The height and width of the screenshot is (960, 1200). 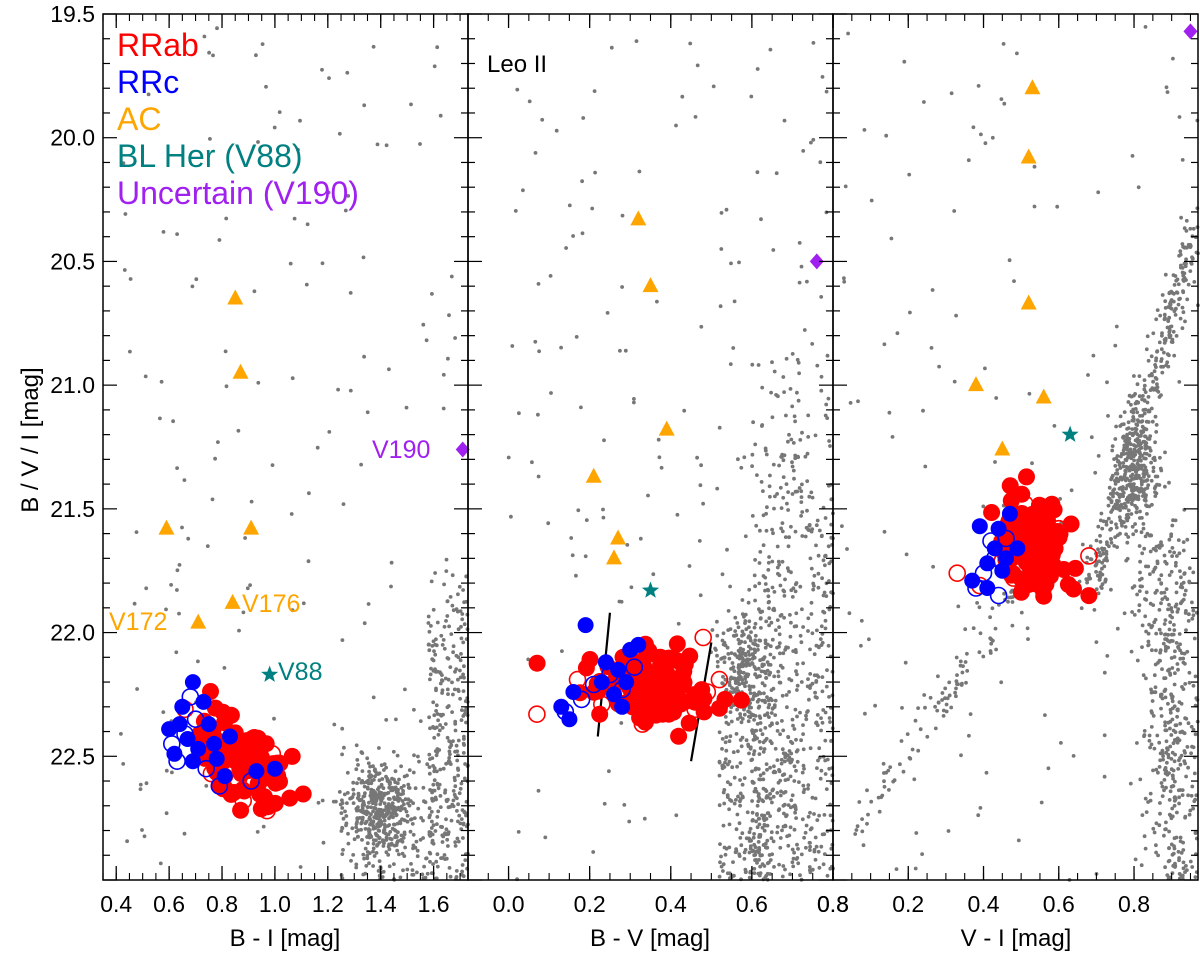 I want to click on ac-point-middle, so click(x=593, y=475).